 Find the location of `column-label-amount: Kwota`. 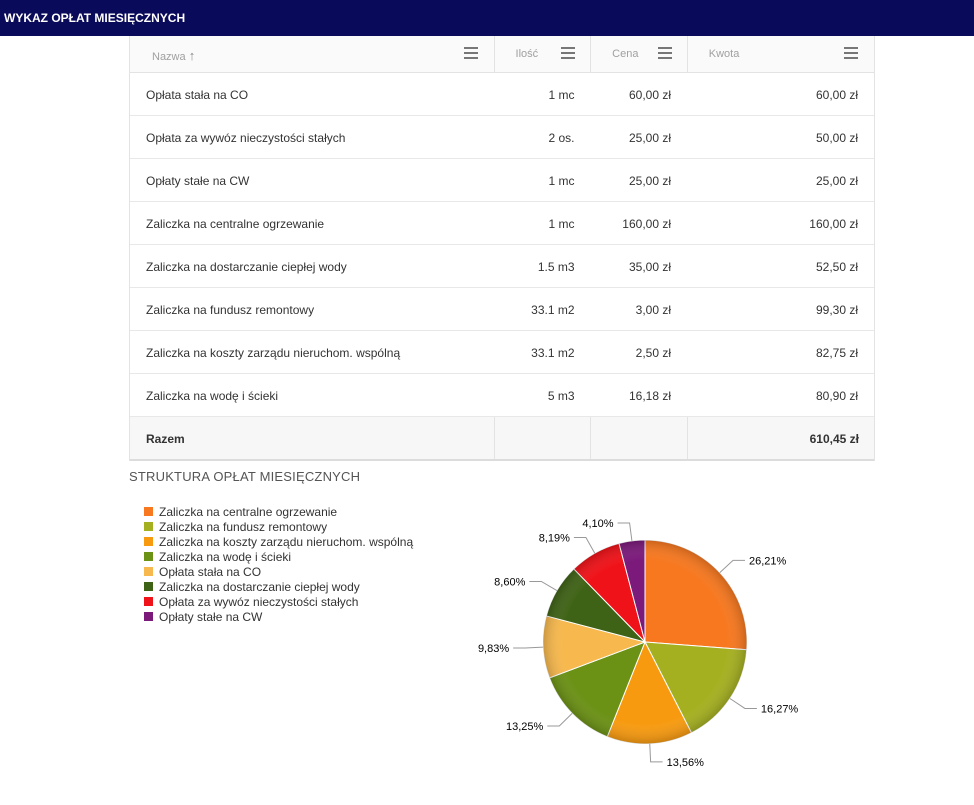

column-label-amount: Kwota is located at coordinates (724, 54).